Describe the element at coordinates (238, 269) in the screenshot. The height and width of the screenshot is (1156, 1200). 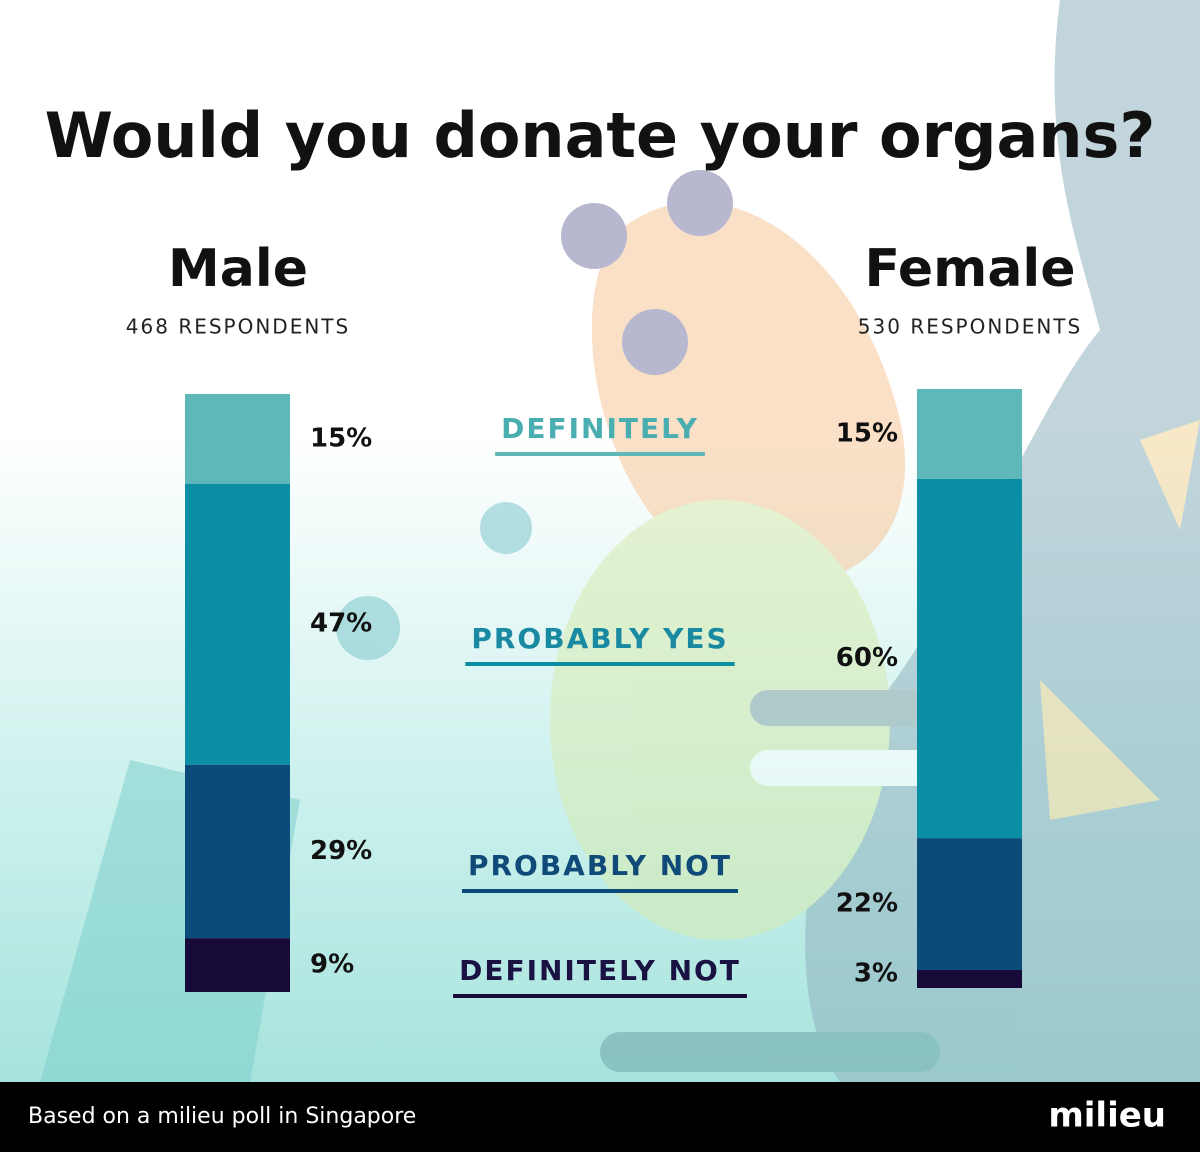
I see `group-label: Male` at that location.